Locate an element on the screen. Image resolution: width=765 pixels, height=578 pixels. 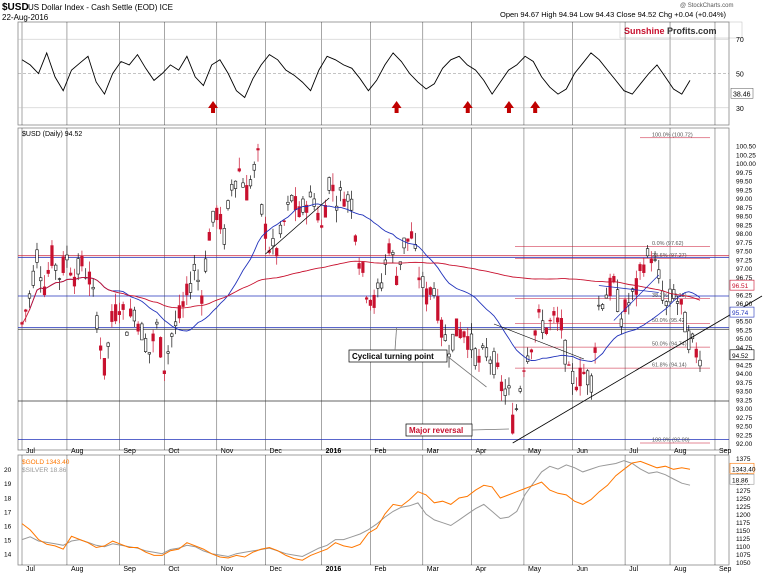
price-y-tick: 93.50 is located at coordinates (744, 392).